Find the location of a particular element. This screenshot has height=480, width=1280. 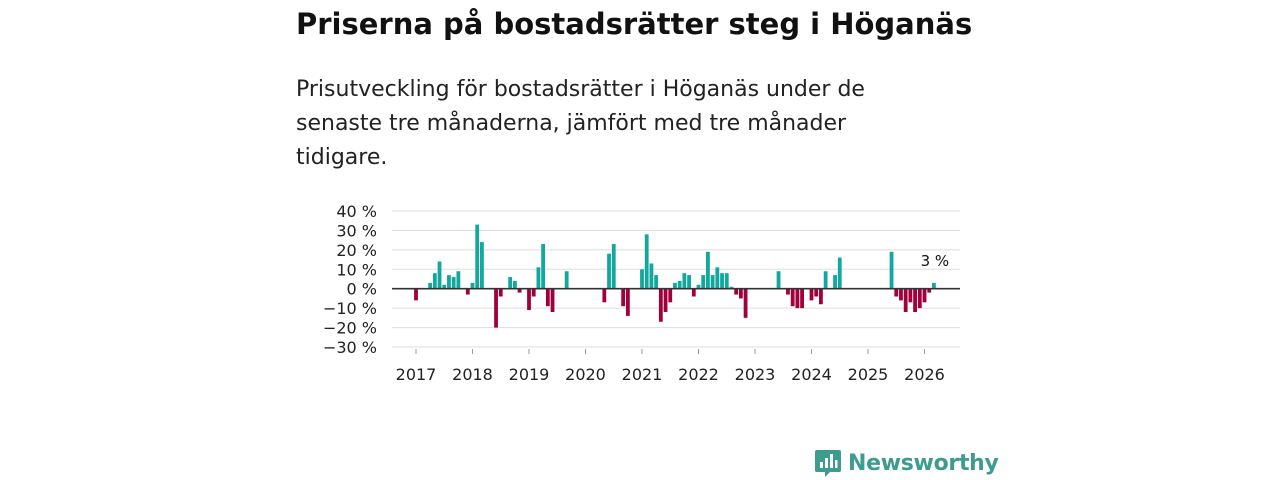

bar-layer is located at coordinates (675, 276).